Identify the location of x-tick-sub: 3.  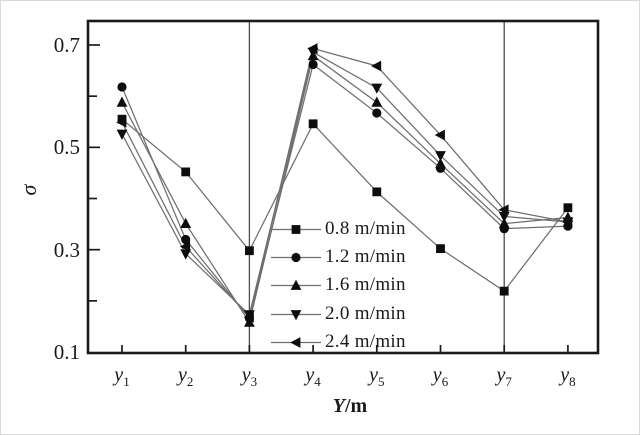
(254, 381).